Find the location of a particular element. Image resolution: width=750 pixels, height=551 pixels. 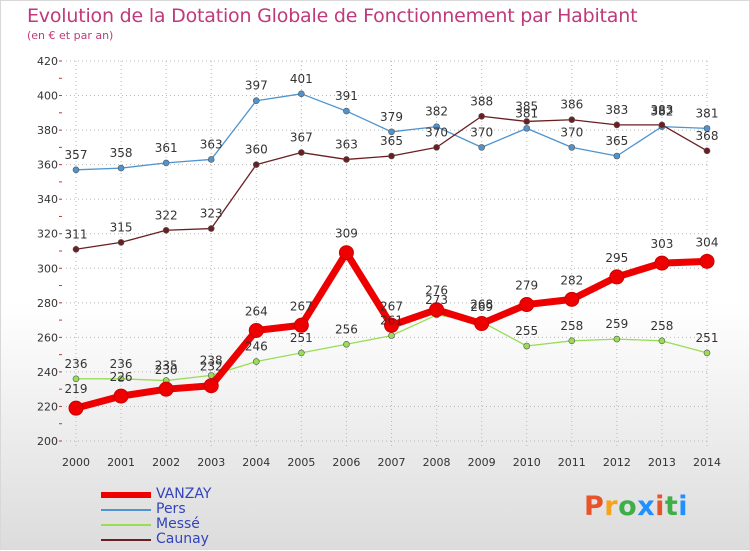

y-tick-label: 220 is located at coordinates (47, 406).